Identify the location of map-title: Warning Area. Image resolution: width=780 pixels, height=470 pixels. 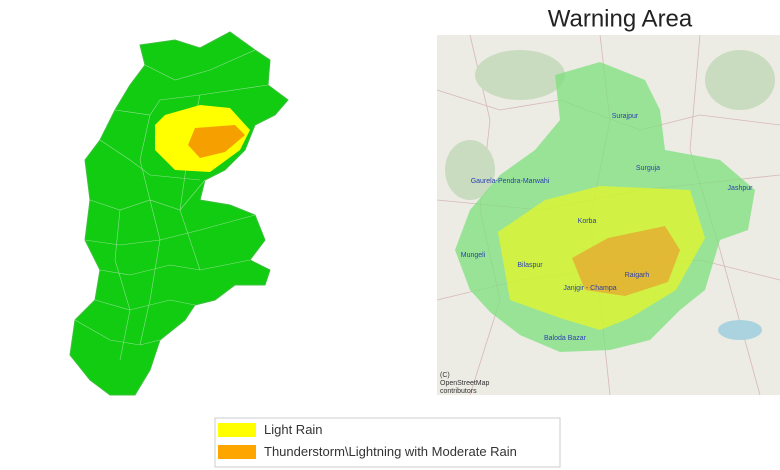
(620, 18).